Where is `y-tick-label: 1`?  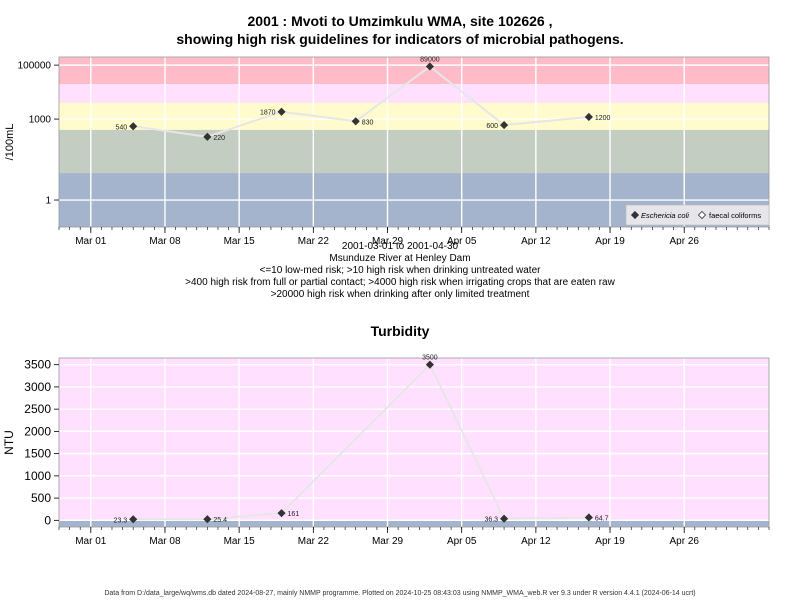
y-tick-label: 1 is located at coordinates (48, 201).